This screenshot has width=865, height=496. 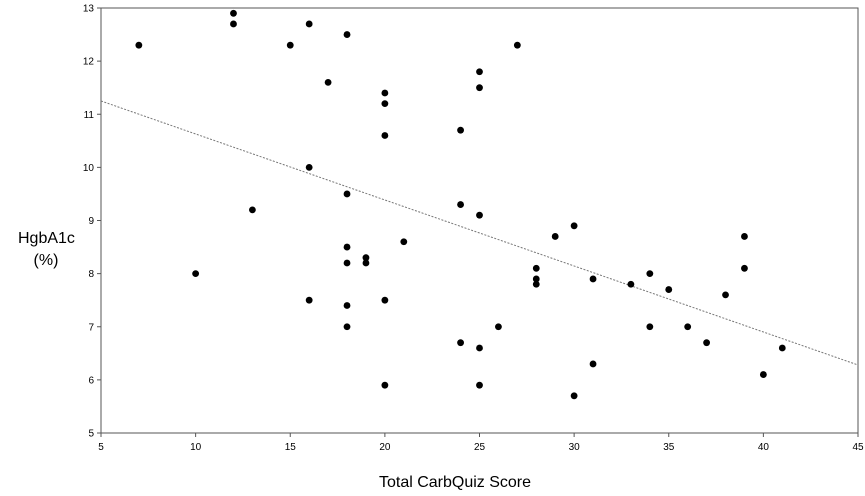 What do you see at coordinates (385, 447) in the screenshot?
I see `x-tick-label: 20` at bounding box center [385, 447].